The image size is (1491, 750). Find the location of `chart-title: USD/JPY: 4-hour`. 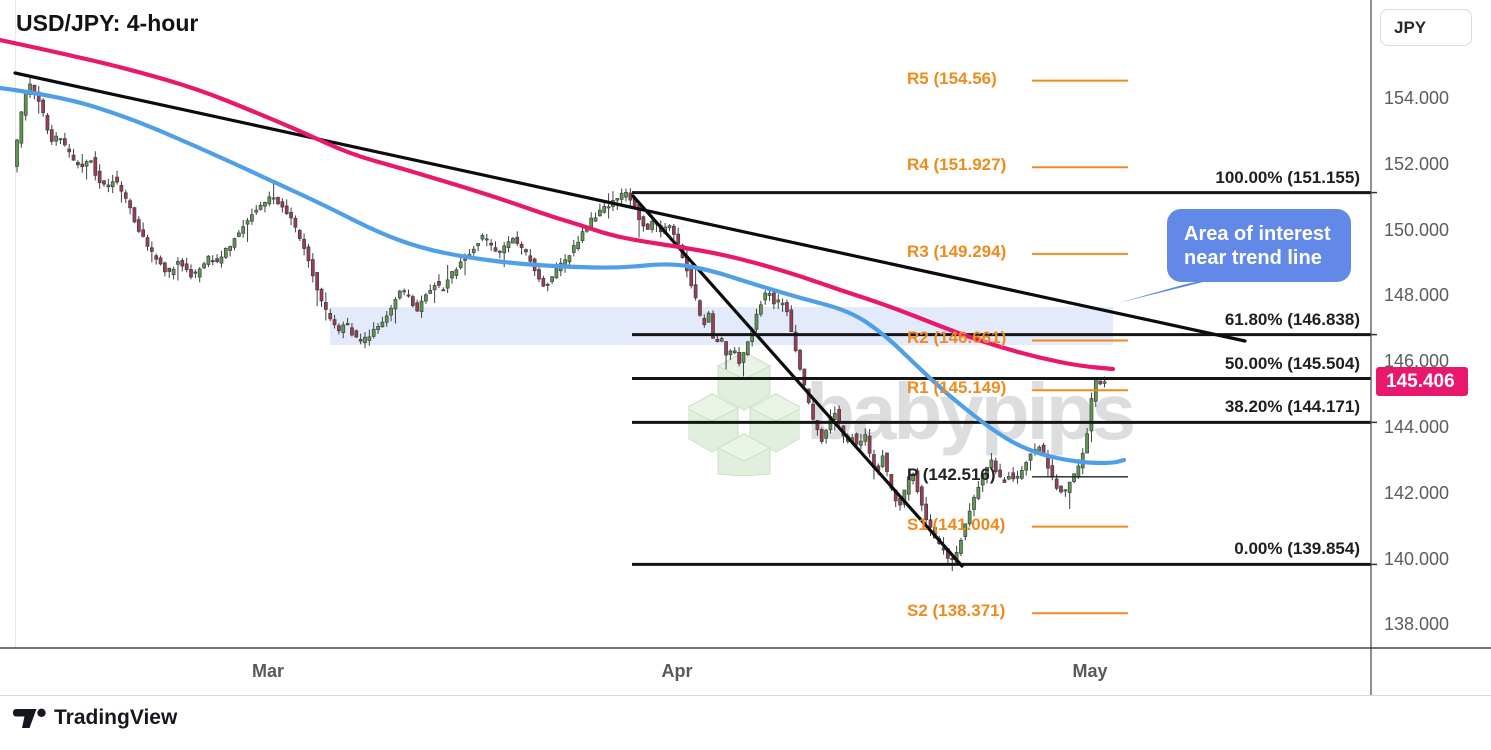

chart-title: USD/JPY: 4-hour is located at coordinates (107, 23).